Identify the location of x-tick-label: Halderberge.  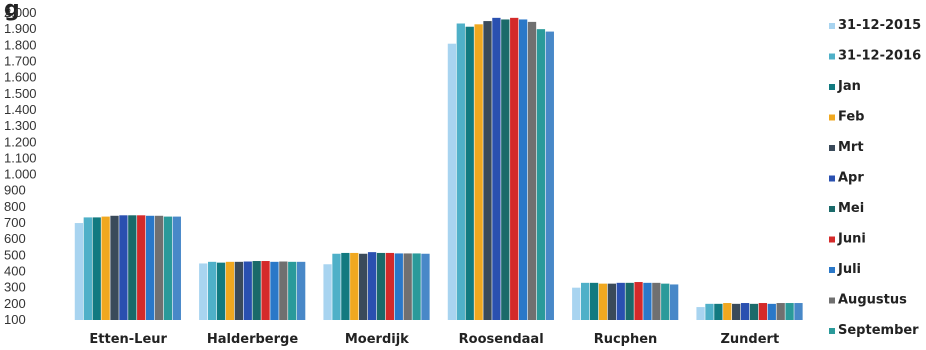
(252, 339).